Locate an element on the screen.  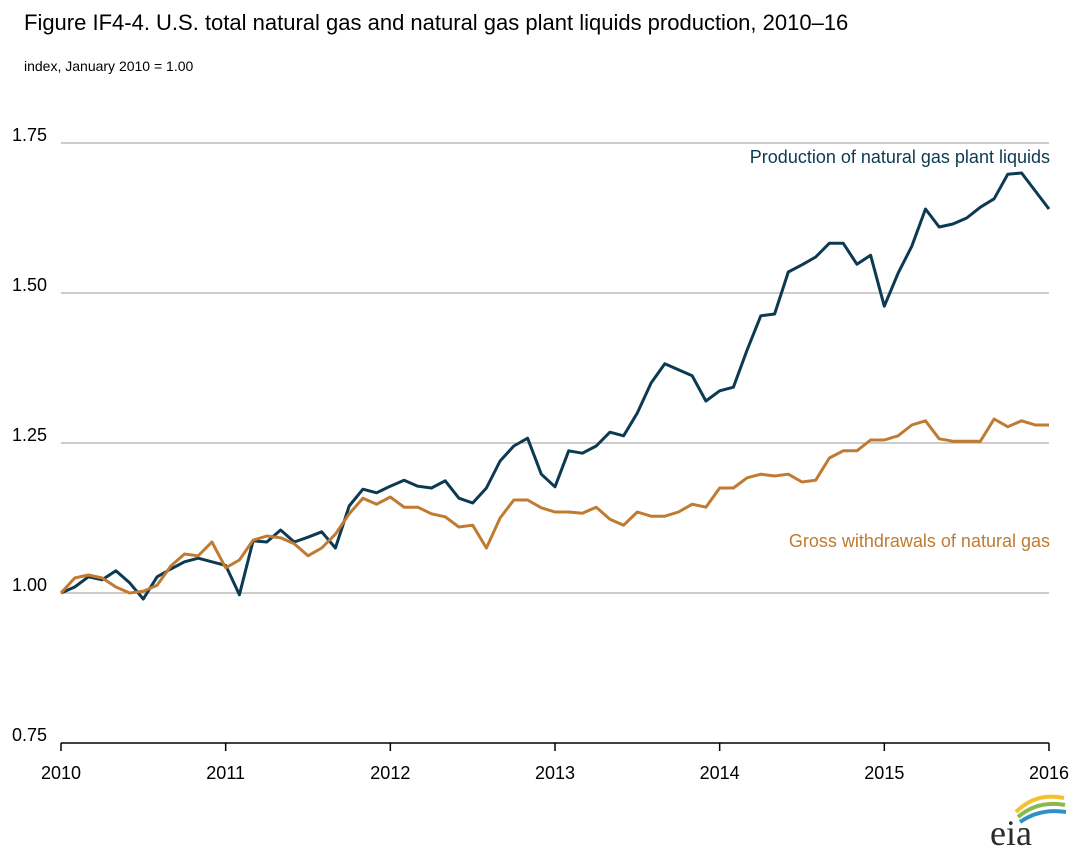
x-tick-label: 2013 is located at coordinates (555, 773).